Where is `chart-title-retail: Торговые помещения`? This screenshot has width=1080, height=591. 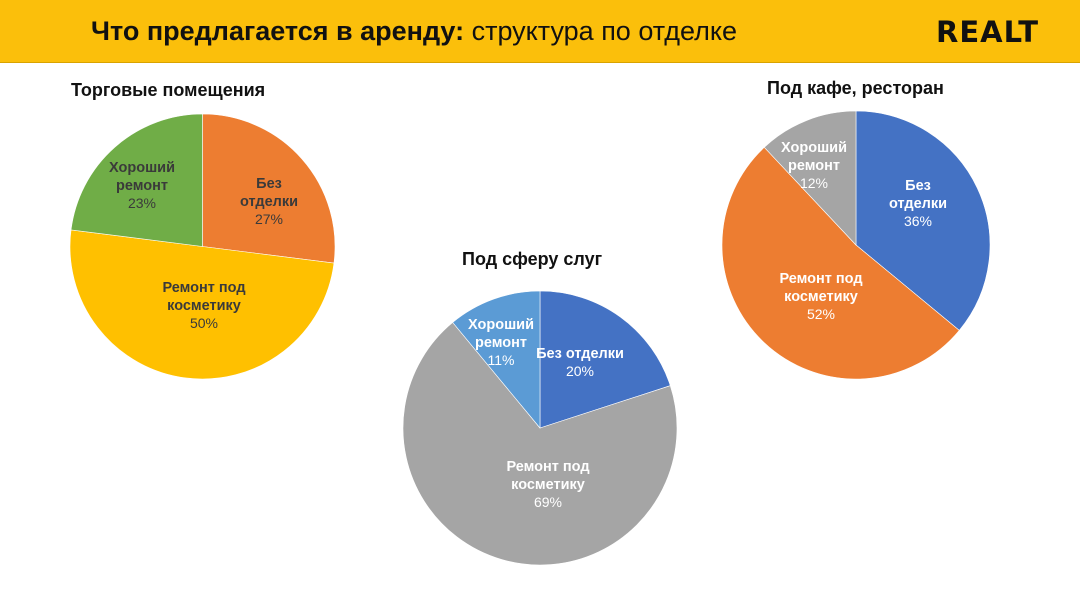 chart-title-retail: Торговые помещения is located at coordinates (168, 90).